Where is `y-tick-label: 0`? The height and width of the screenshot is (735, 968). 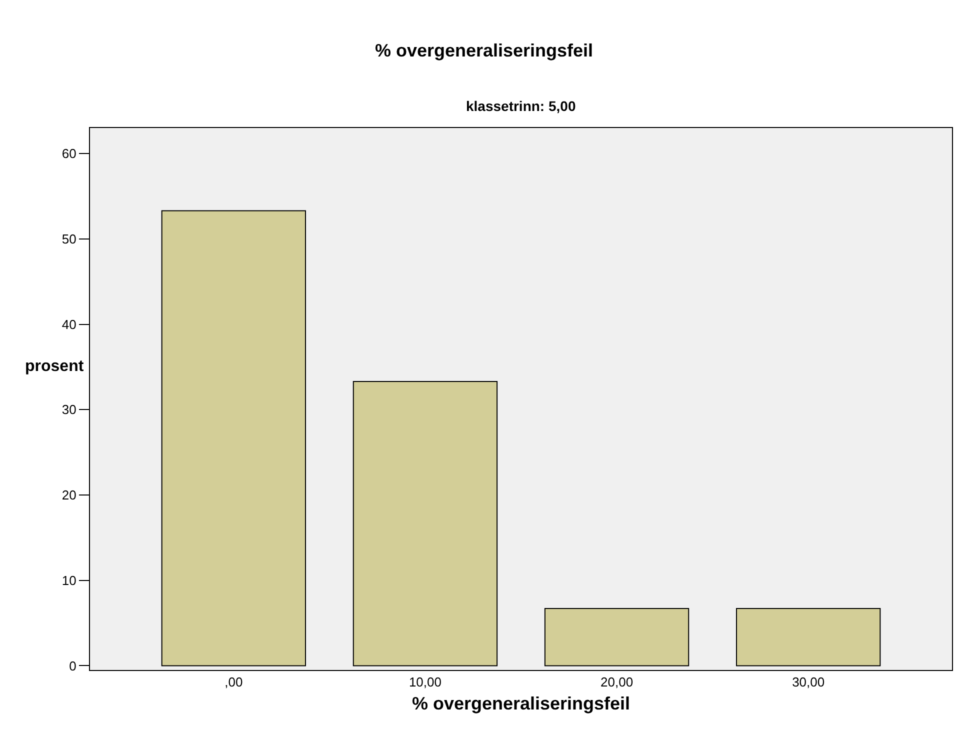
y-tick-label: 0 is located at coordinates (72, 666).